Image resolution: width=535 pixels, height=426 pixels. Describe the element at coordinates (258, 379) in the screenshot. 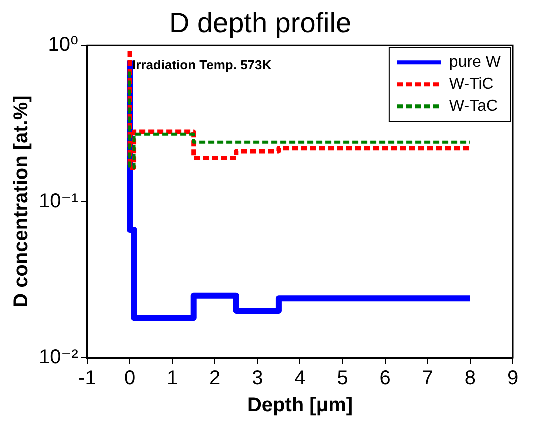

I see `x-tick-label: 3` at that location.